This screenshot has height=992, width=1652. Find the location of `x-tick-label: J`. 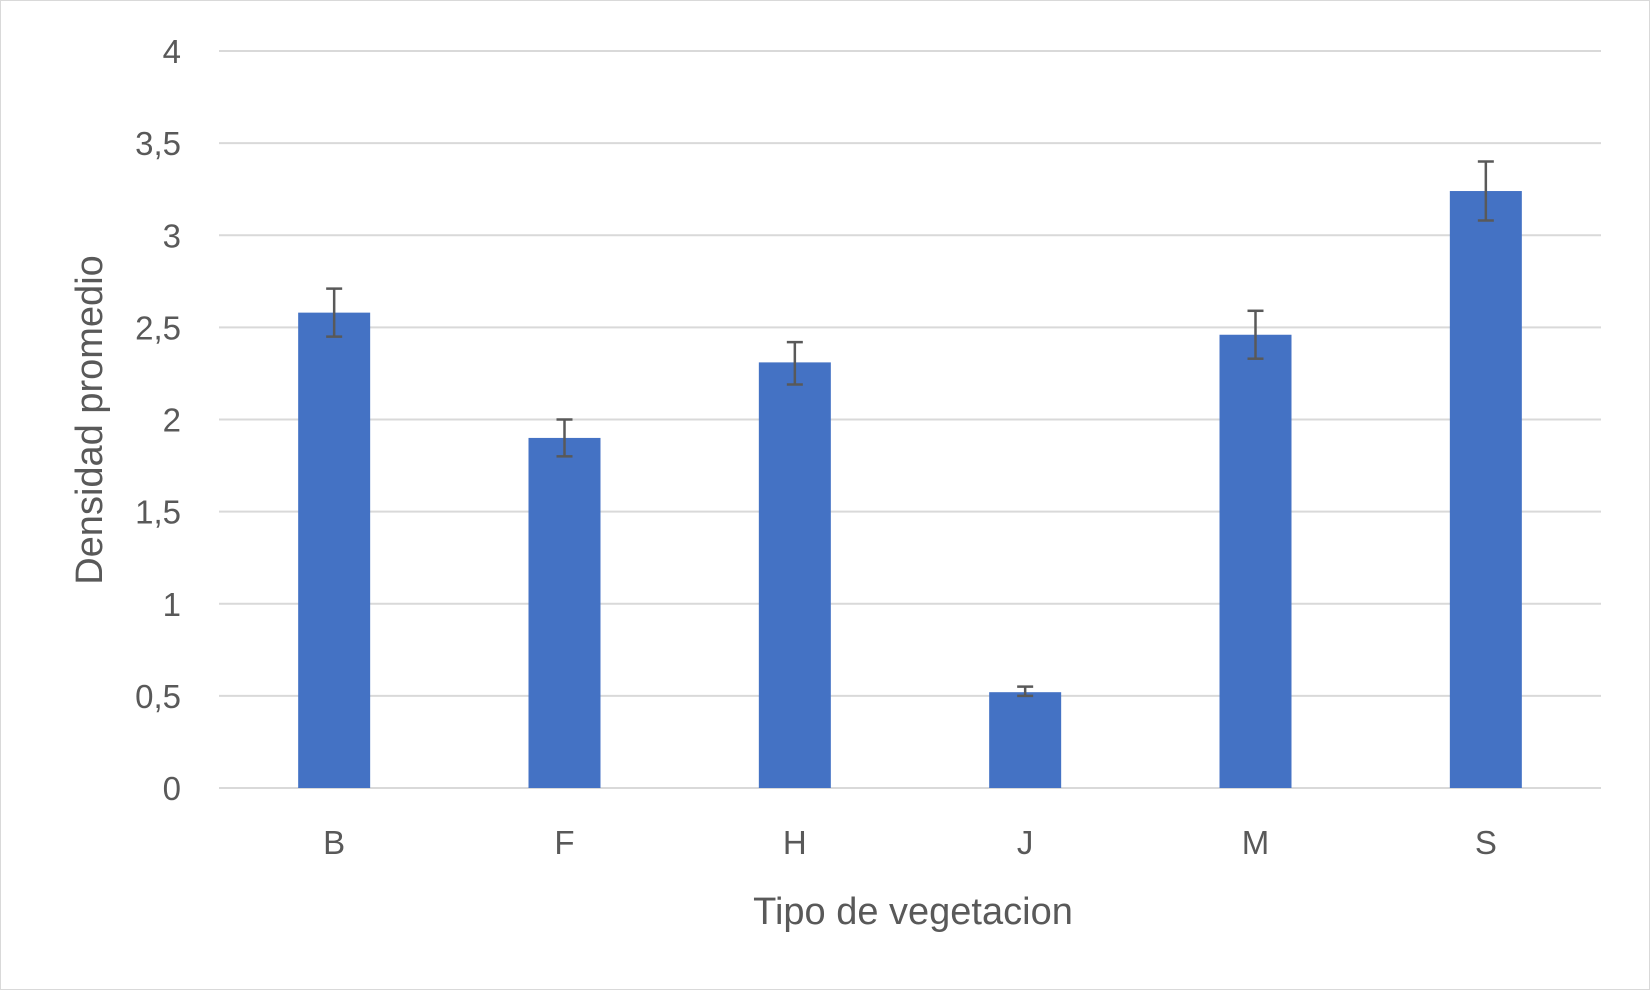

x-tick-label: J is located at coordinates (1025, 842).